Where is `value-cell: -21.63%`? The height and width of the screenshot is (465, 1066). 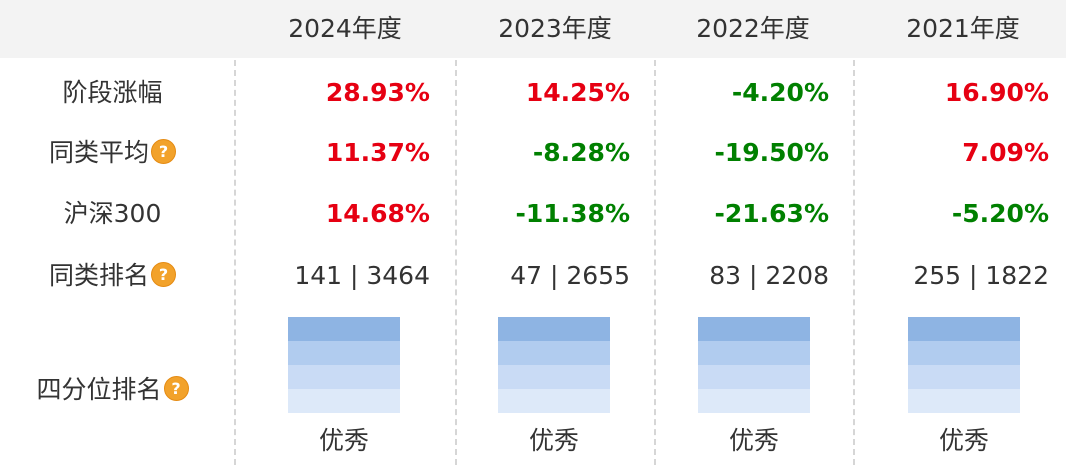 value-cell: -21.63% is located at coordinates (771, 213).